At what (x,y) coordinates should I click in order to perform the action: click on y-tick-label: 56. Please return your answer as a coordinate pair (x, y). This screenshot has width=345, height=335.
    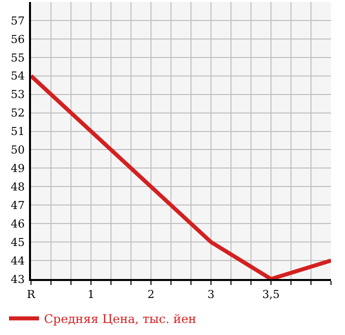
    Looking at the image, I should click on (17, 39).